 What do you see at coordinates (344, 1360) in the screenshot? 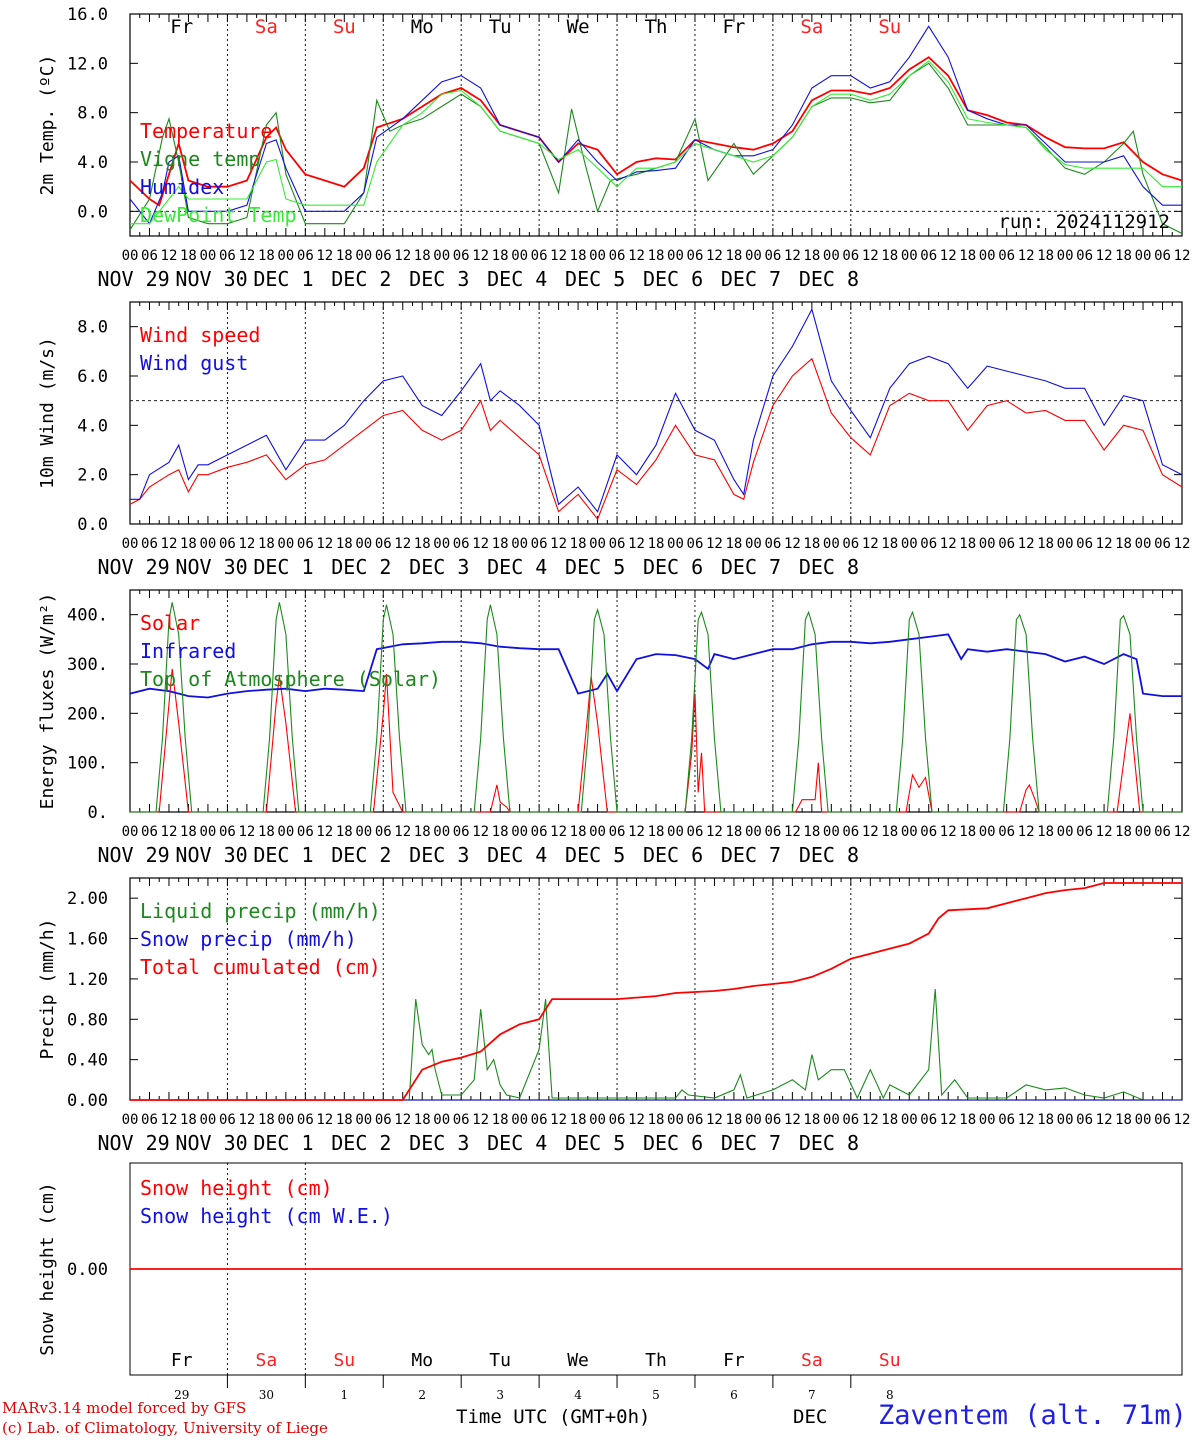
I see `weekday-label: Su` at bounding box center [344, 1360].